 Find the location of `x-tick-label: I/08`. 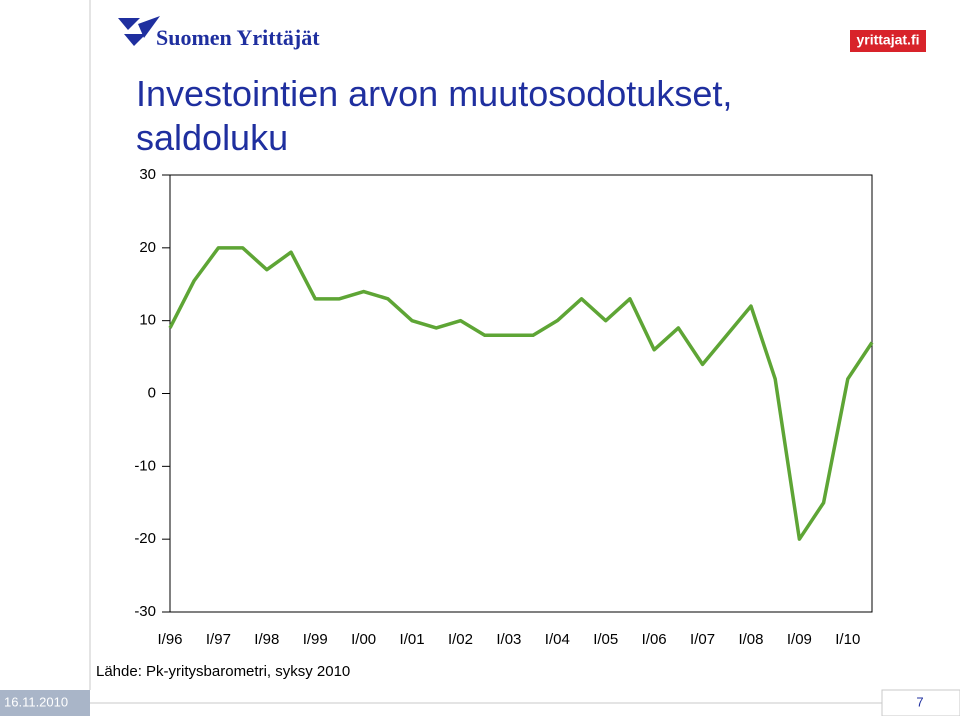

x-tick-label: I/08 is located at coordinates (750, 639).